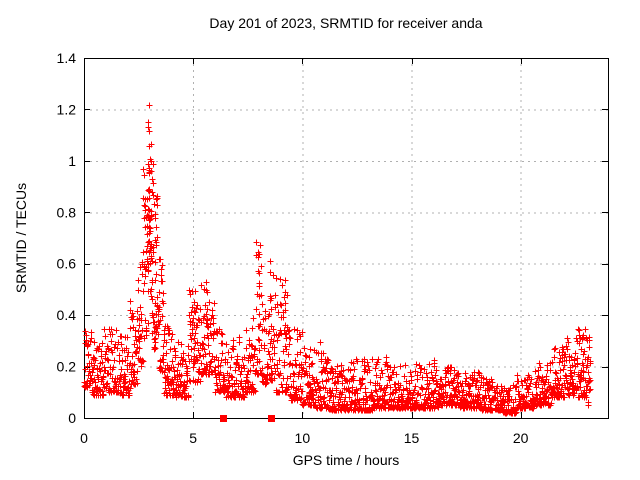  What do you see at coordinates (72, 161) in the screenshot?
I see `y-tick-label: 1` at bounding box center [72, 161].